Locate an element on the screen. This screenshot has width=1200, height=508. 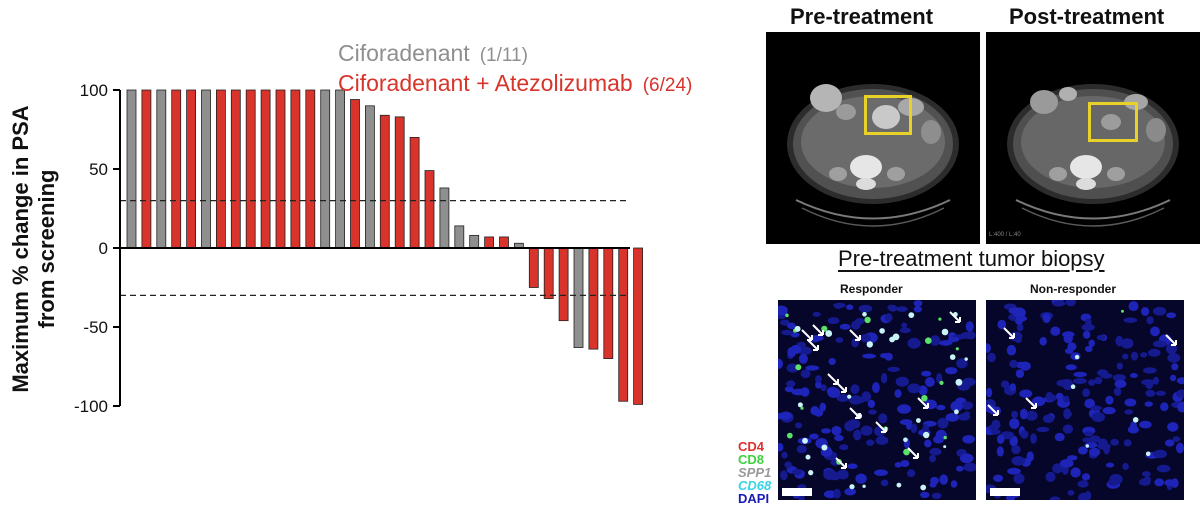
ct-scan-post-treatment: L:400 / L:40 is located at coordinates (1093, 138).